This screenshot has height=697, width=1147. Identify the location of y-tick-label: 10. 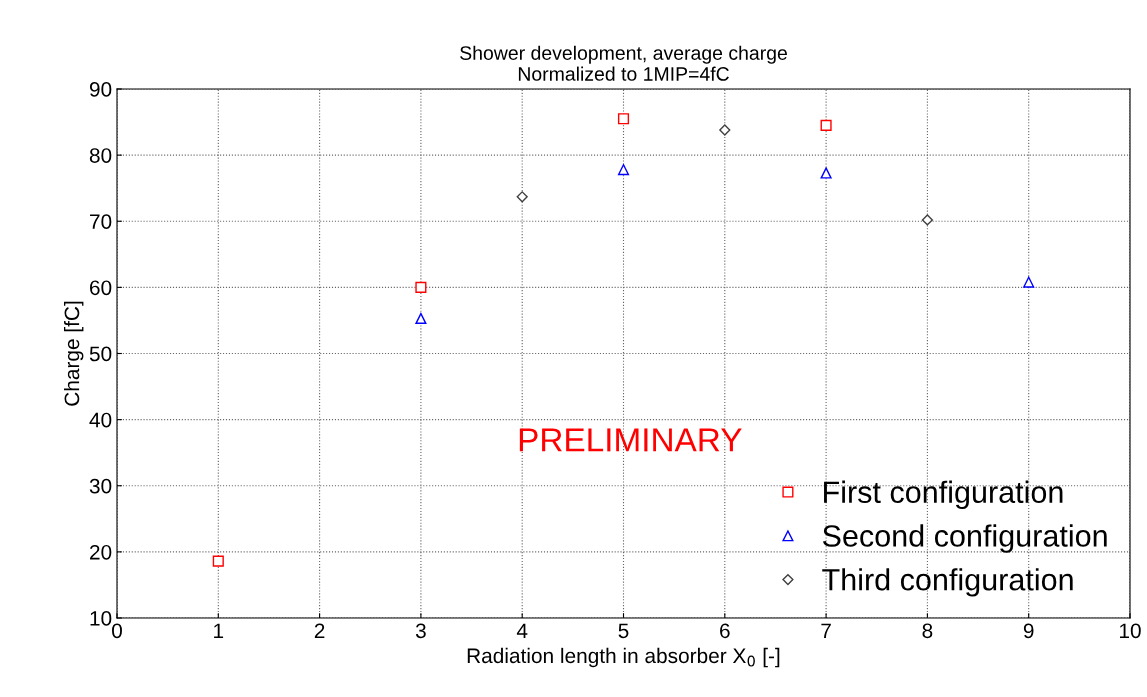
(101, 618).